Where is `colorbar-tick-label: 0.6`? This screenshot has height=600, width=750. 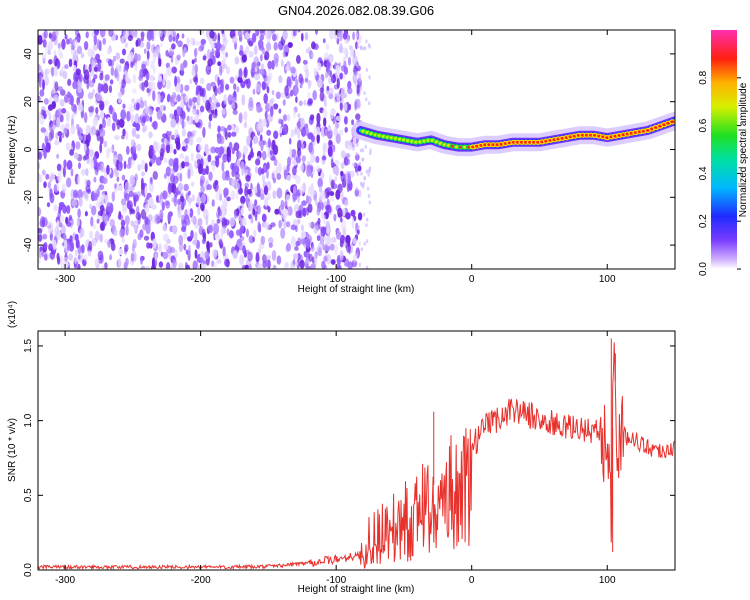
colorbar-tick-label: 0.6 is located at coordinates (703, 125).